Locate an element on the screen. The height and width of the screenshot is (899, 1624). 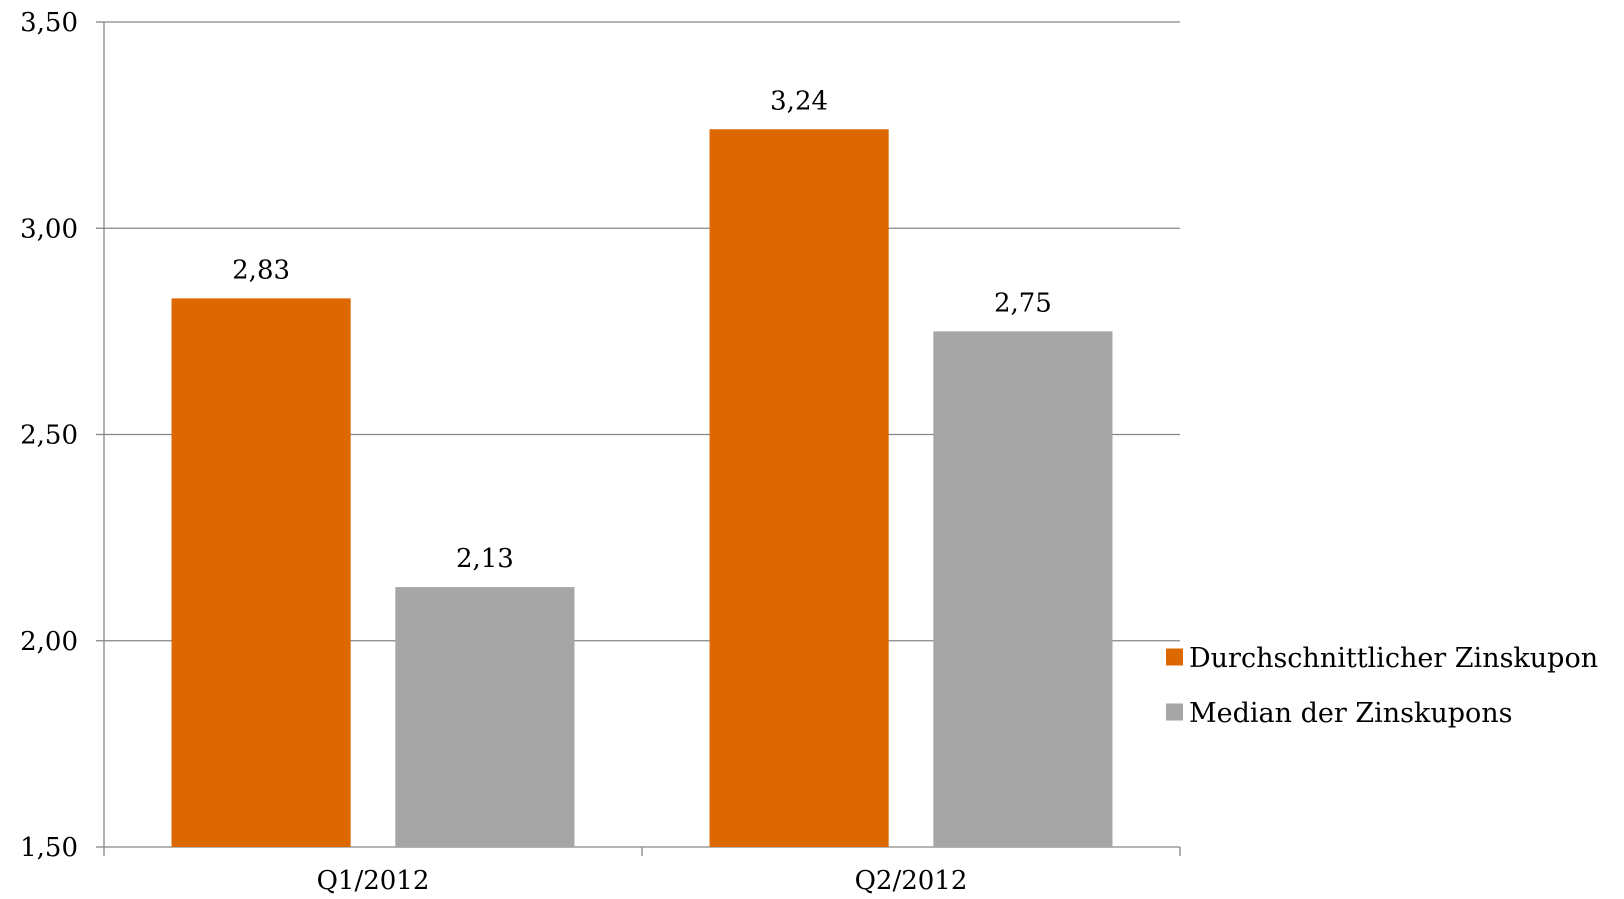
legend-label: Median der Zinskupons is located at coordinates (1351, 713).